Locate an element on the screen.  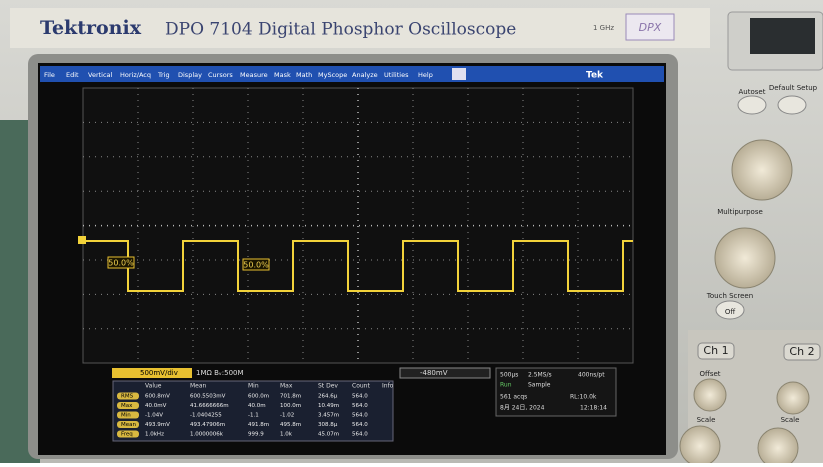
table-cell: Mean is located at coordinates (128, 425).